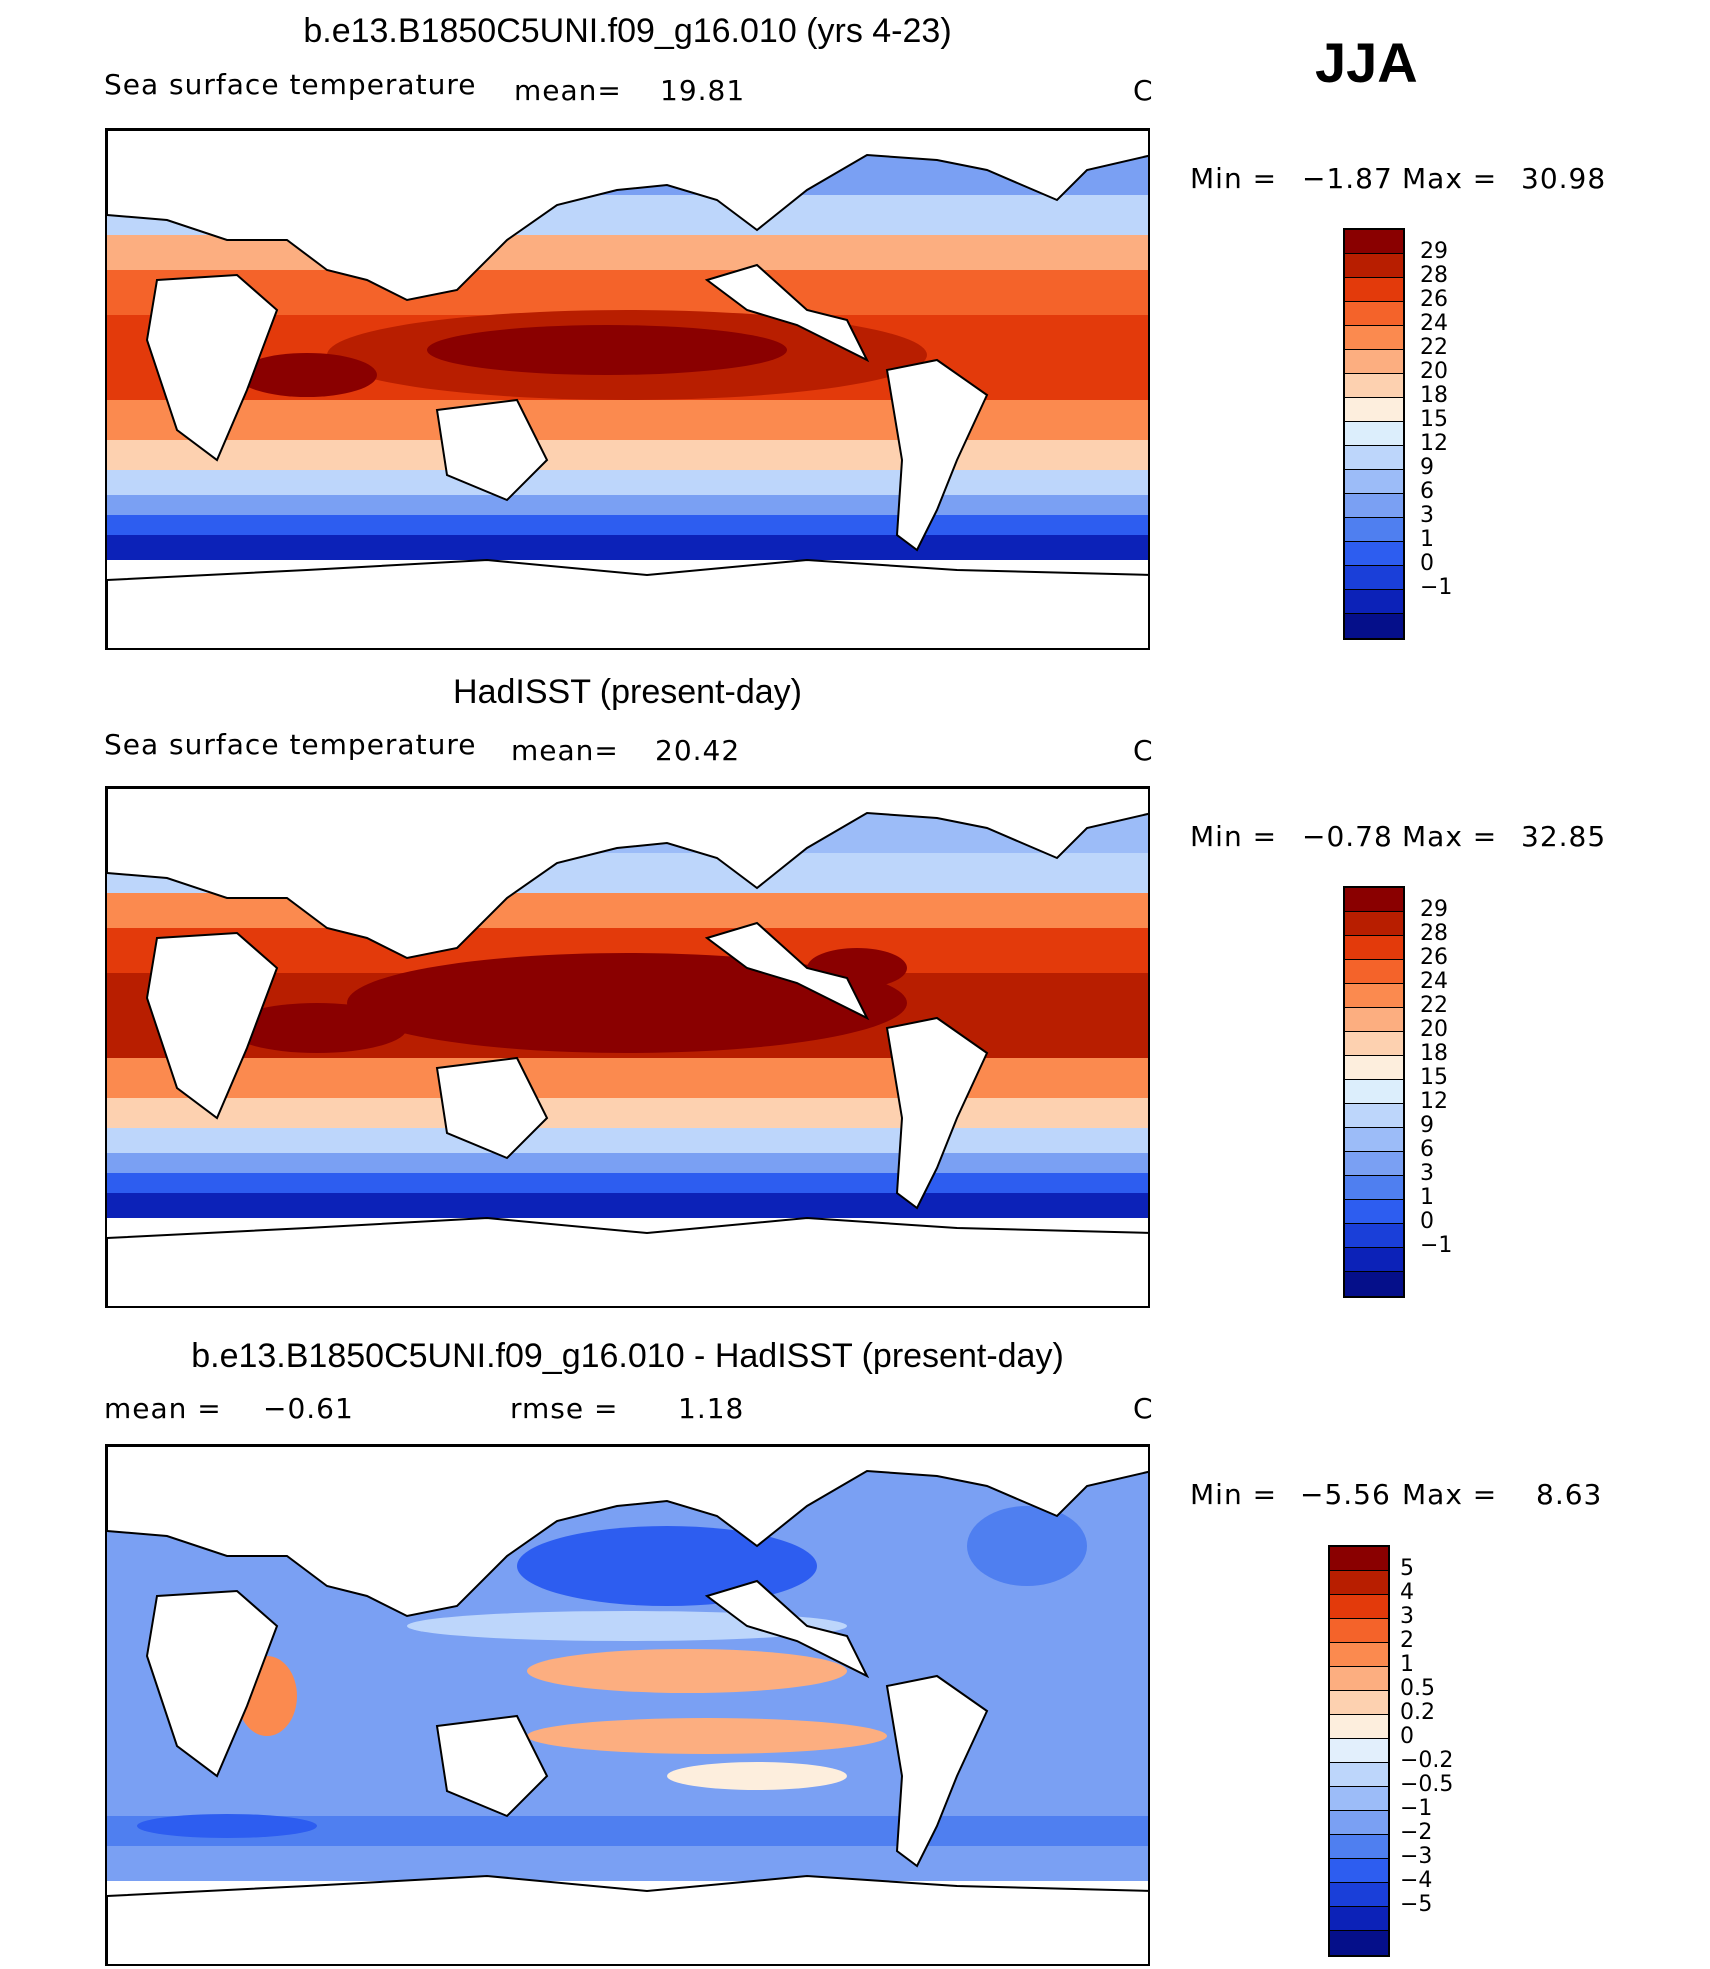 The height and width of the screenshot is (1969, 1710). I want to click on colorbar-tick-label: −2, so click(1416, 1832).